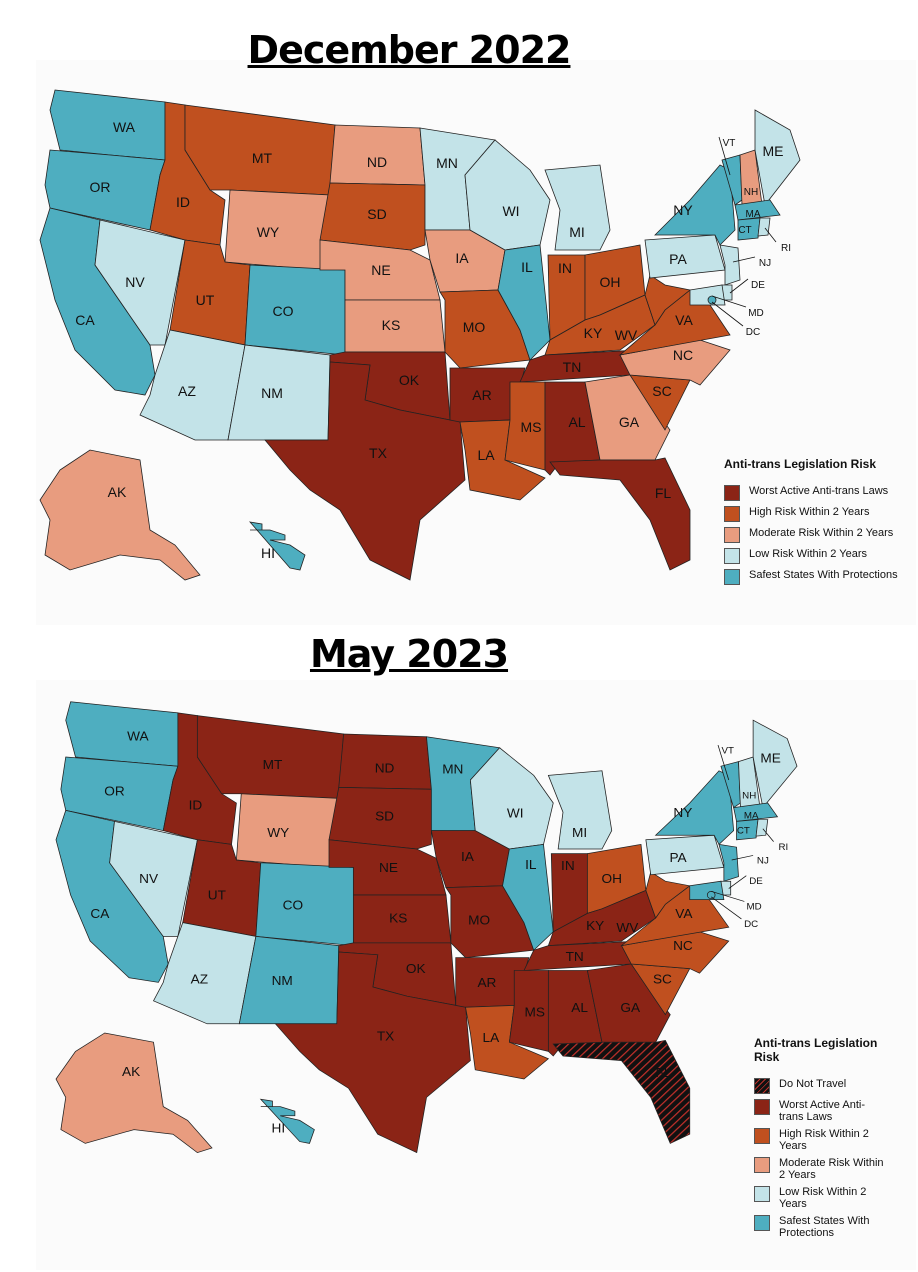  I want to click on legend-item-high: High Risk Within 2 Years, so click(821, 1140).